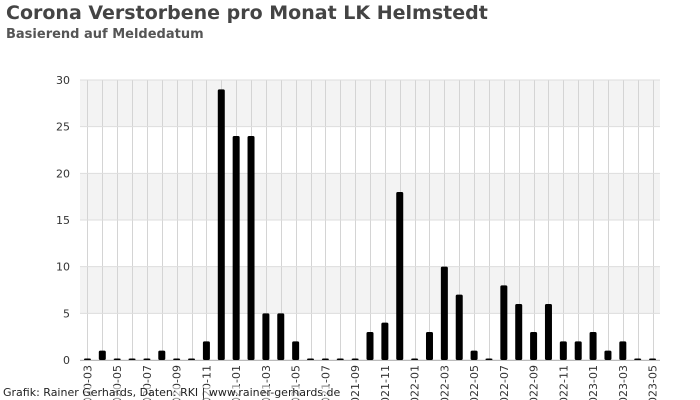 Image resolution: width=700 pixels, height=400 pixels. I want to click on y-tick-label: 0, so click(66, 360).